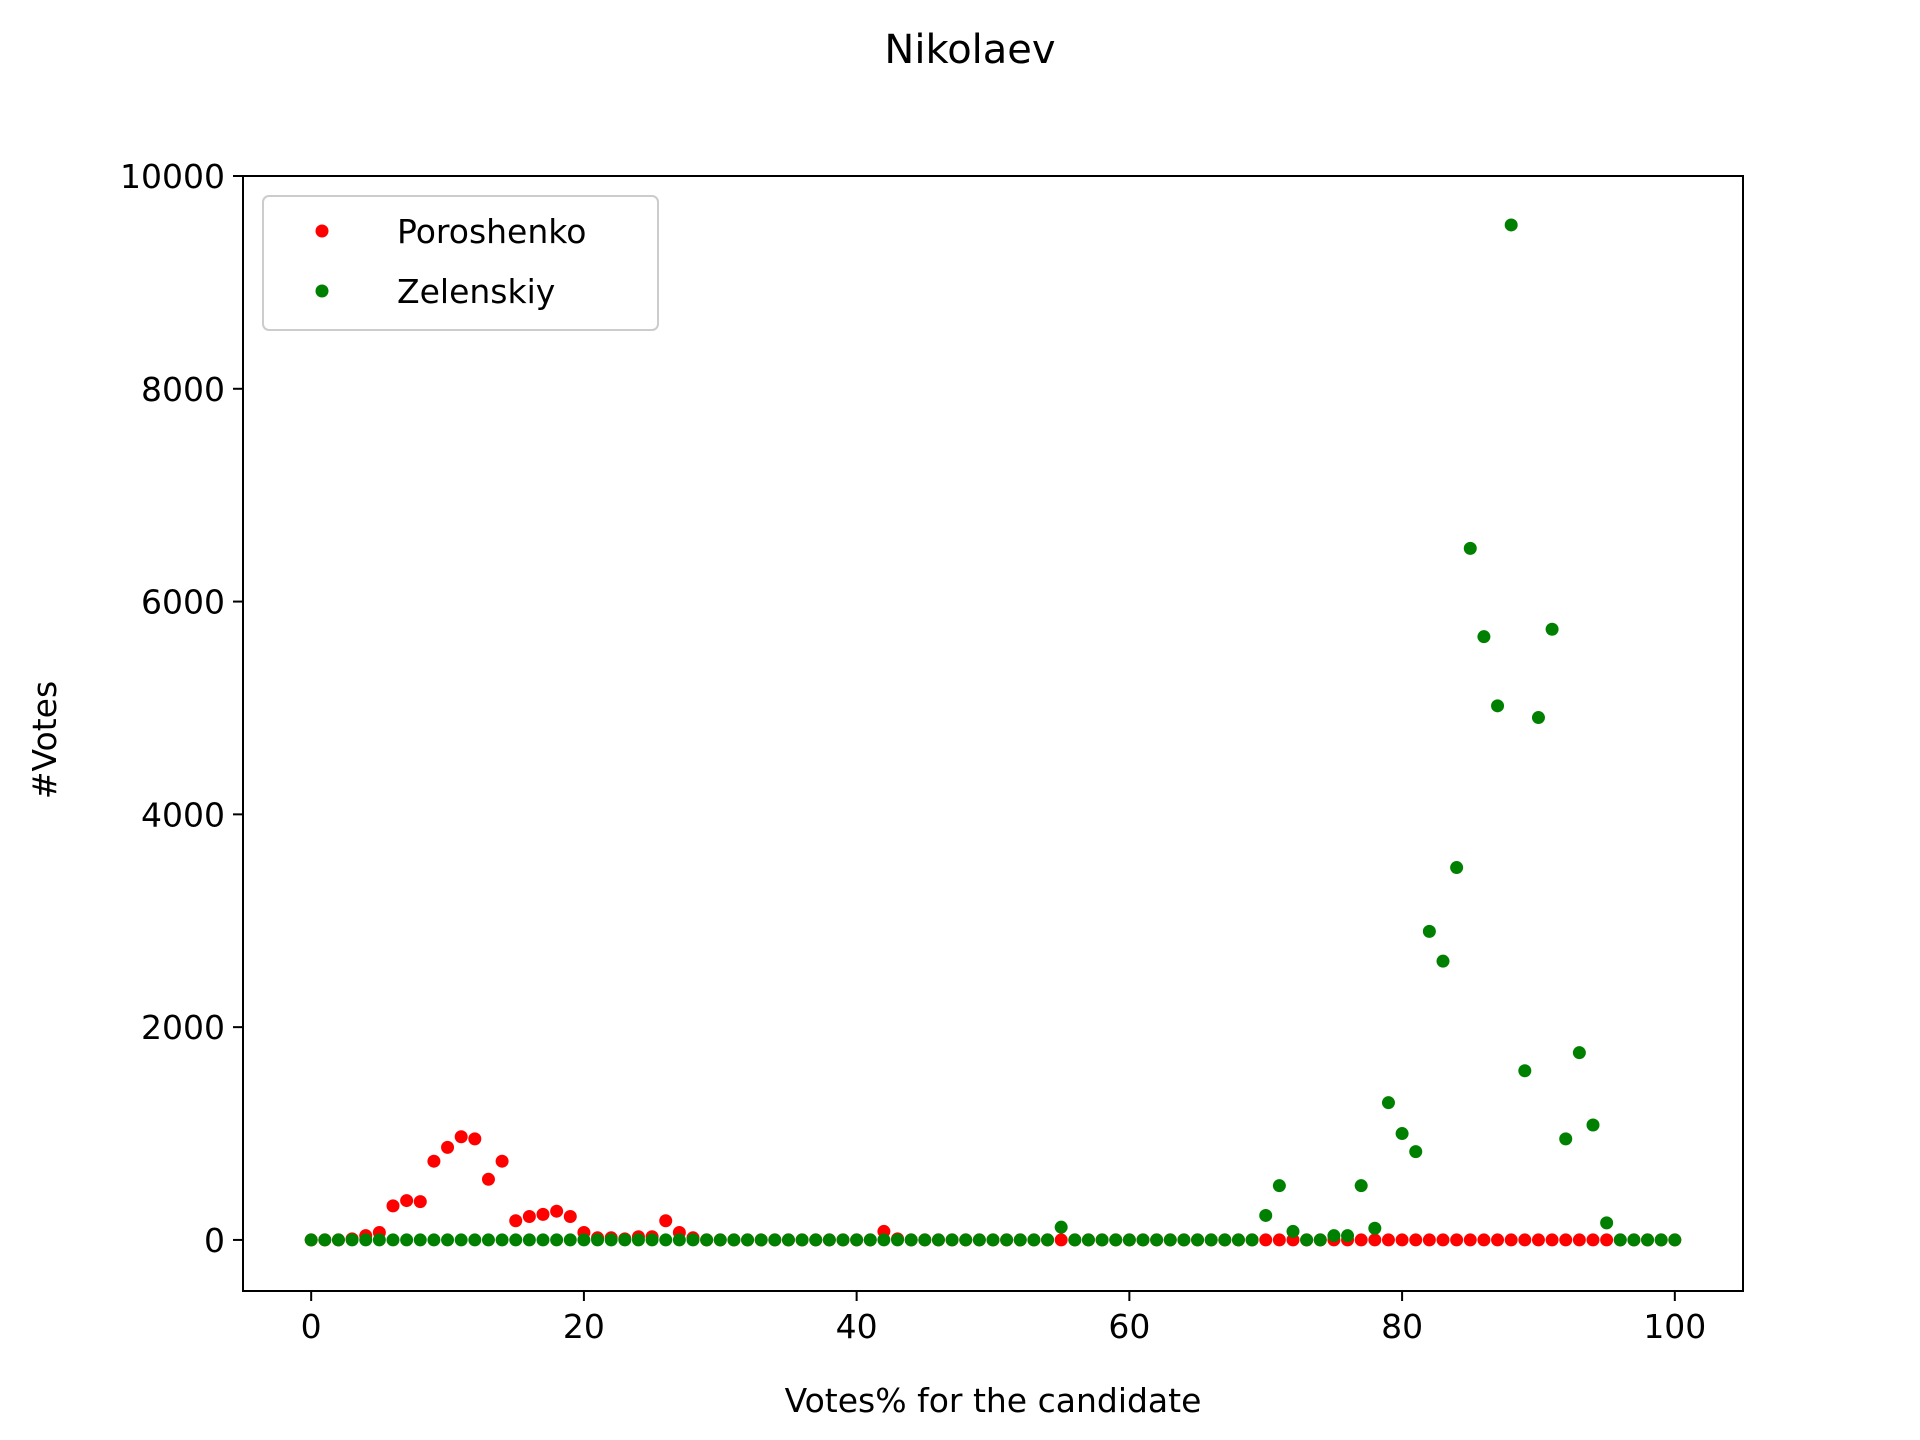 The width and height of the screenshot is (1920, 1440). I want to click on y-tick-label: 6000, so click(183, 602).